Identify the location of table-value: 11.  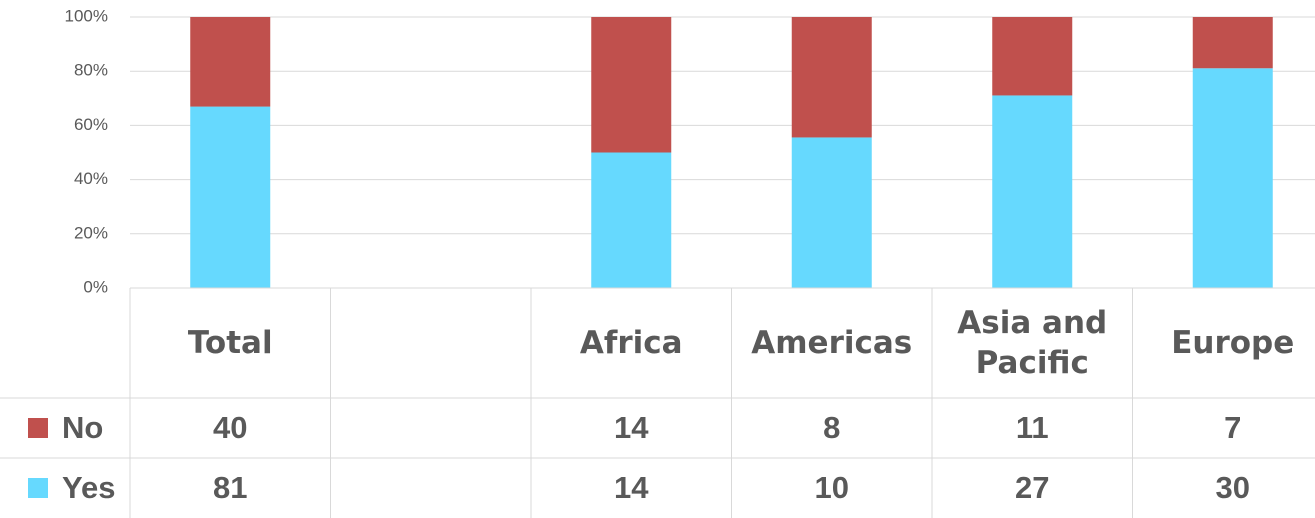
(1032, 427).